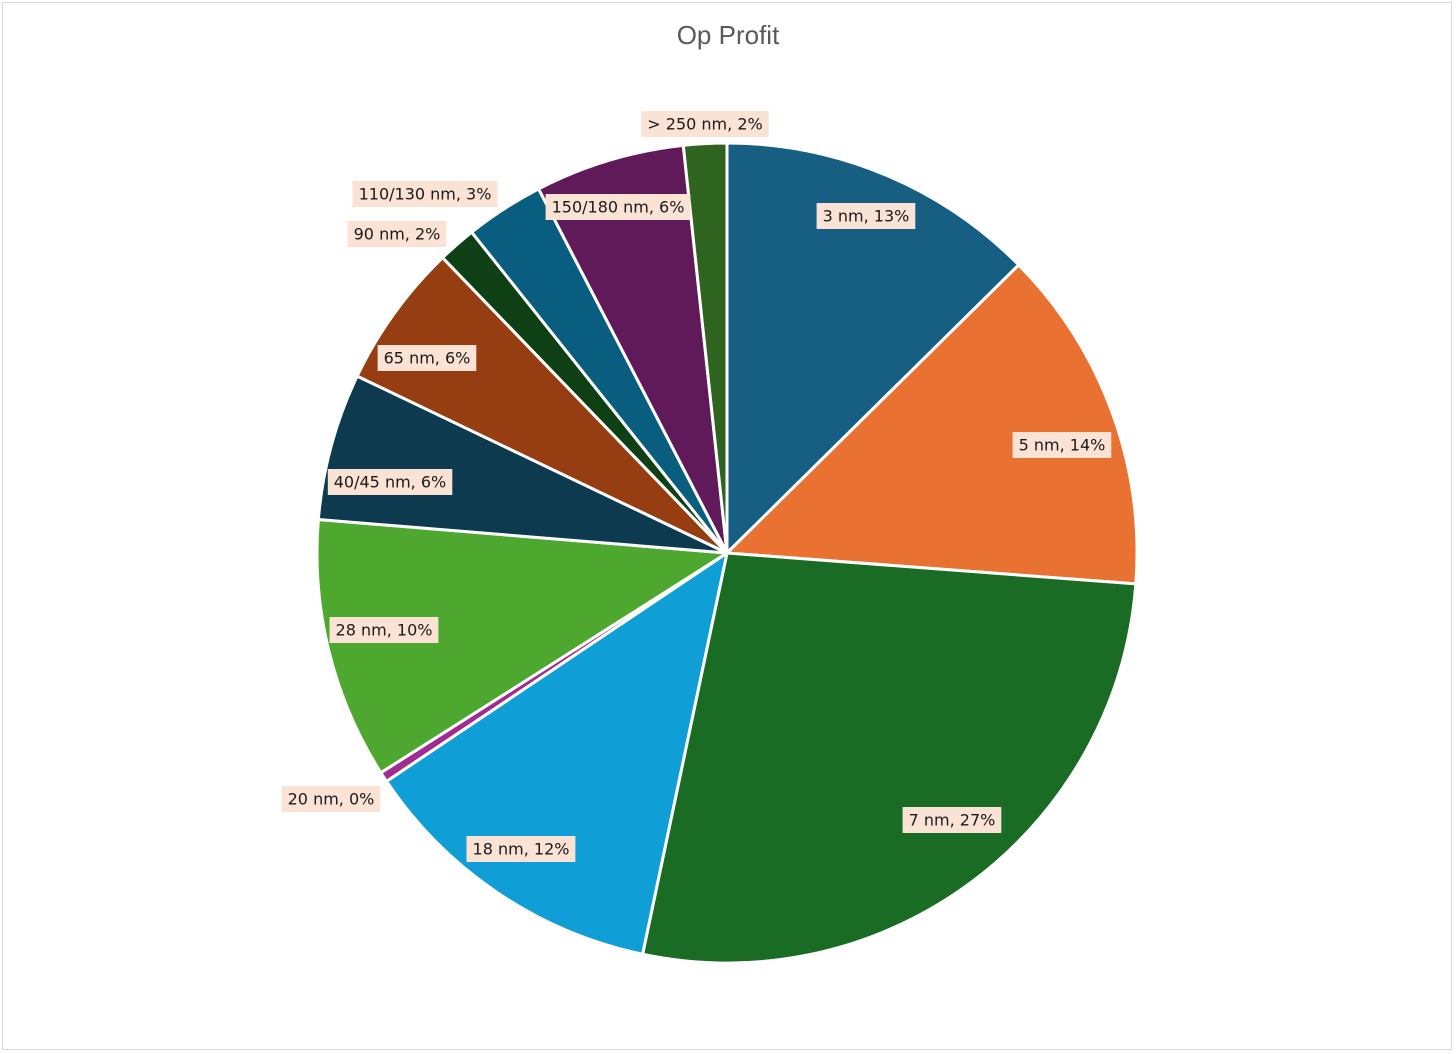 The image size is (1456, 1054). Describe the element at coordinates (705, 348) in the screenshot. I see `pie-slice-250-nm` at that location.